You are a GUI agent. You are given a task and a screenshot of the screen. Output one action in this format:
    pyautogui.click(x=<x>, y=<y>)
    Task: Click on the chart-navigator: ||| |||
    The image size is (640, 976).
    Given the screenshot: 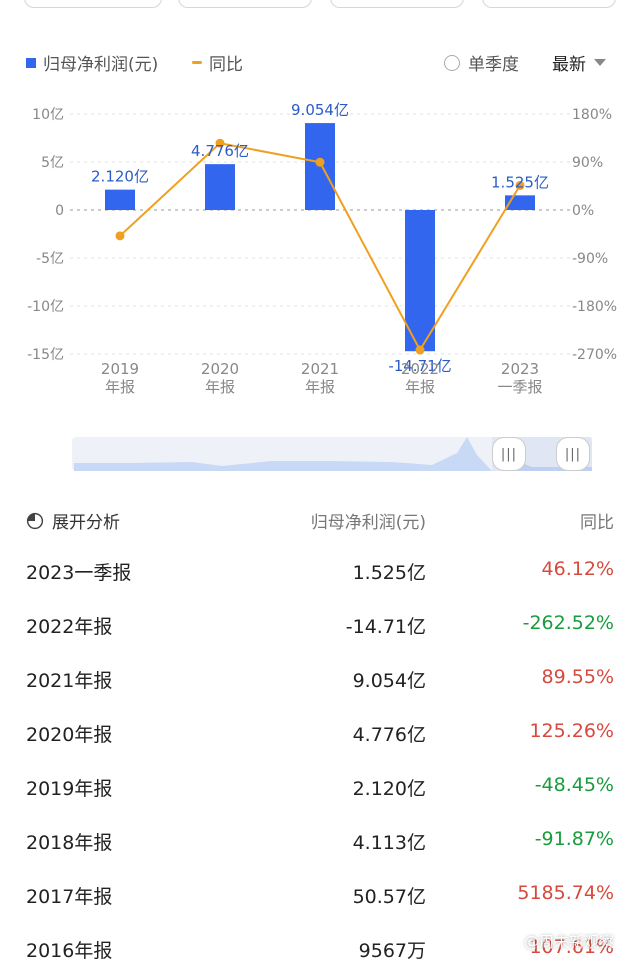 What is the action you would take?
    pyautogui.click(x=332, y=455)
    